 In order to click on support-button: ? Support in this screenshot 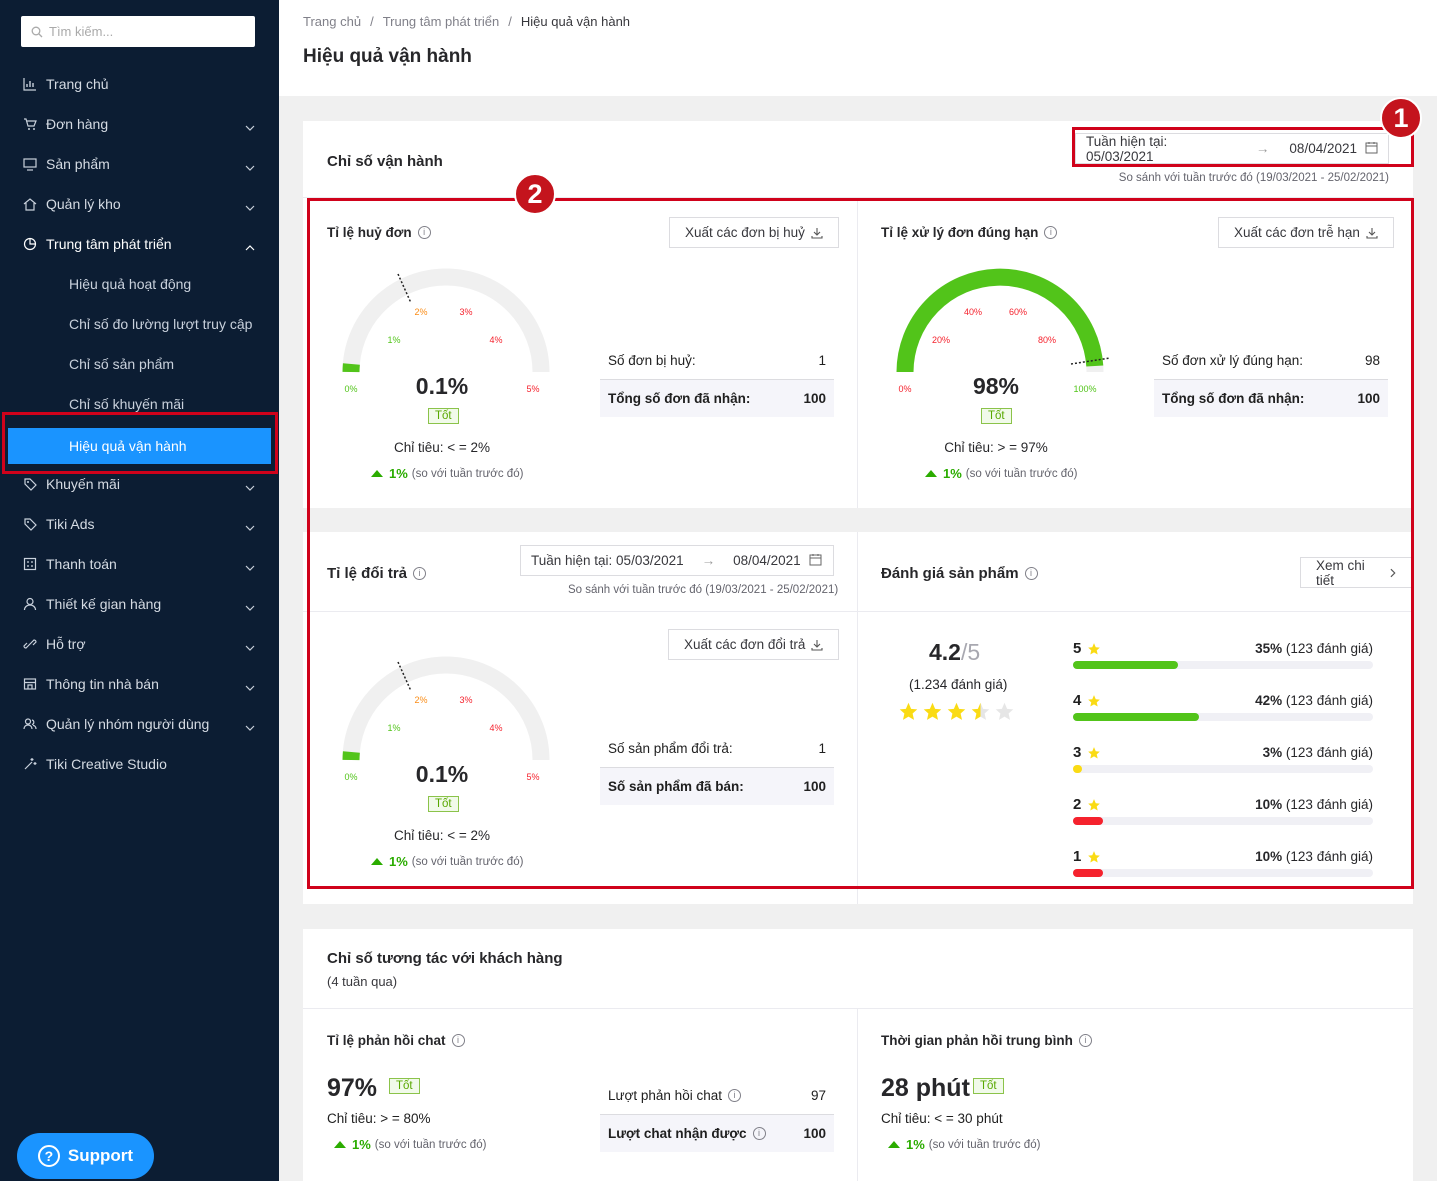, I will do `click(85, 1156)`.